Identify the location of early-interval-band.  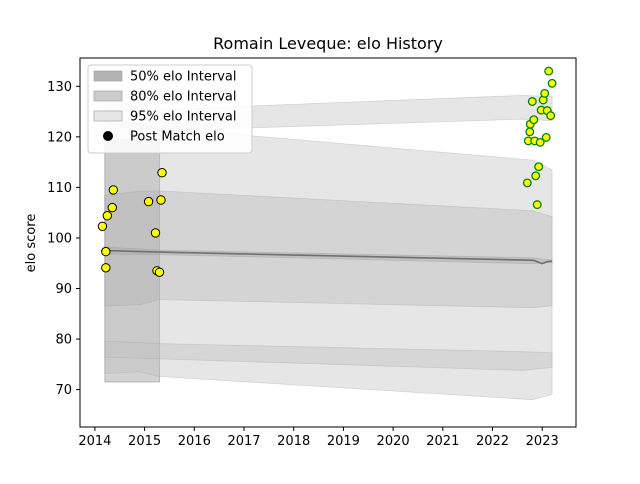
(132, 260).